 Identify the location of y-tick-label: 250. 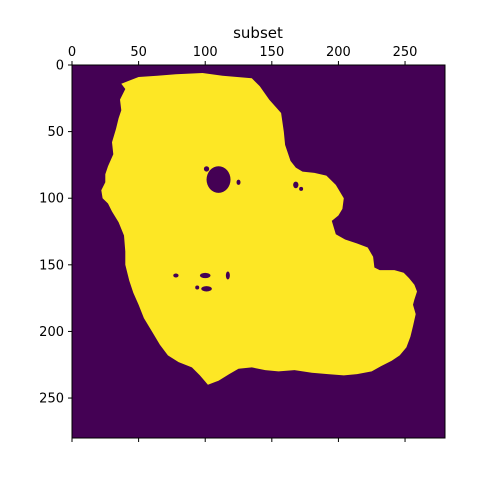
(51, 399).